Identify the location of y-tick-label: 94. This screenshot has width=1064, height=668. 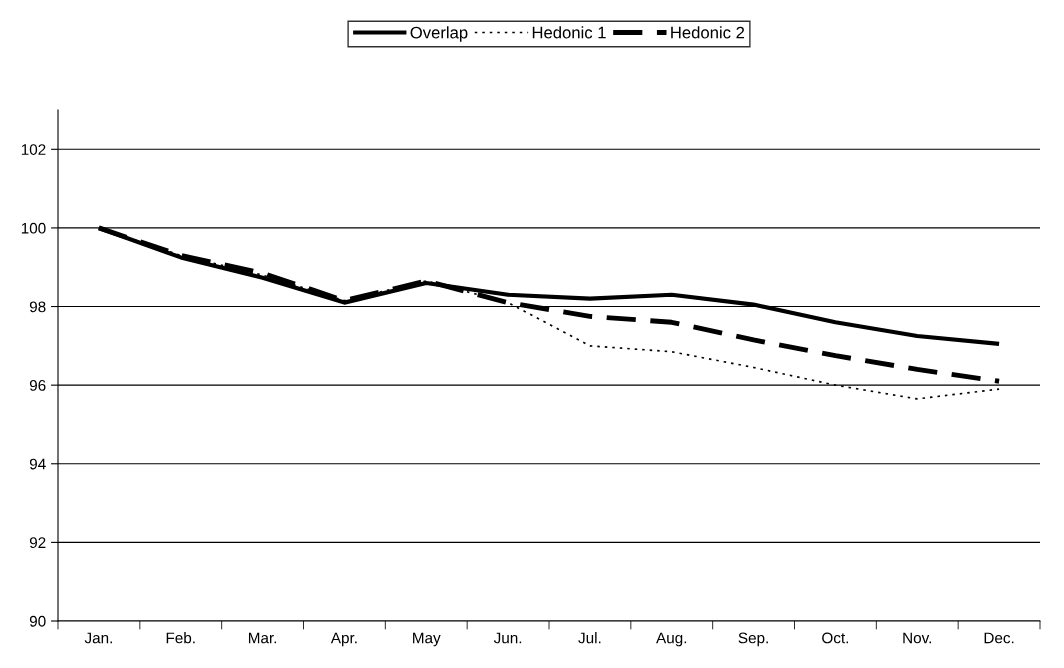
(37, 464).